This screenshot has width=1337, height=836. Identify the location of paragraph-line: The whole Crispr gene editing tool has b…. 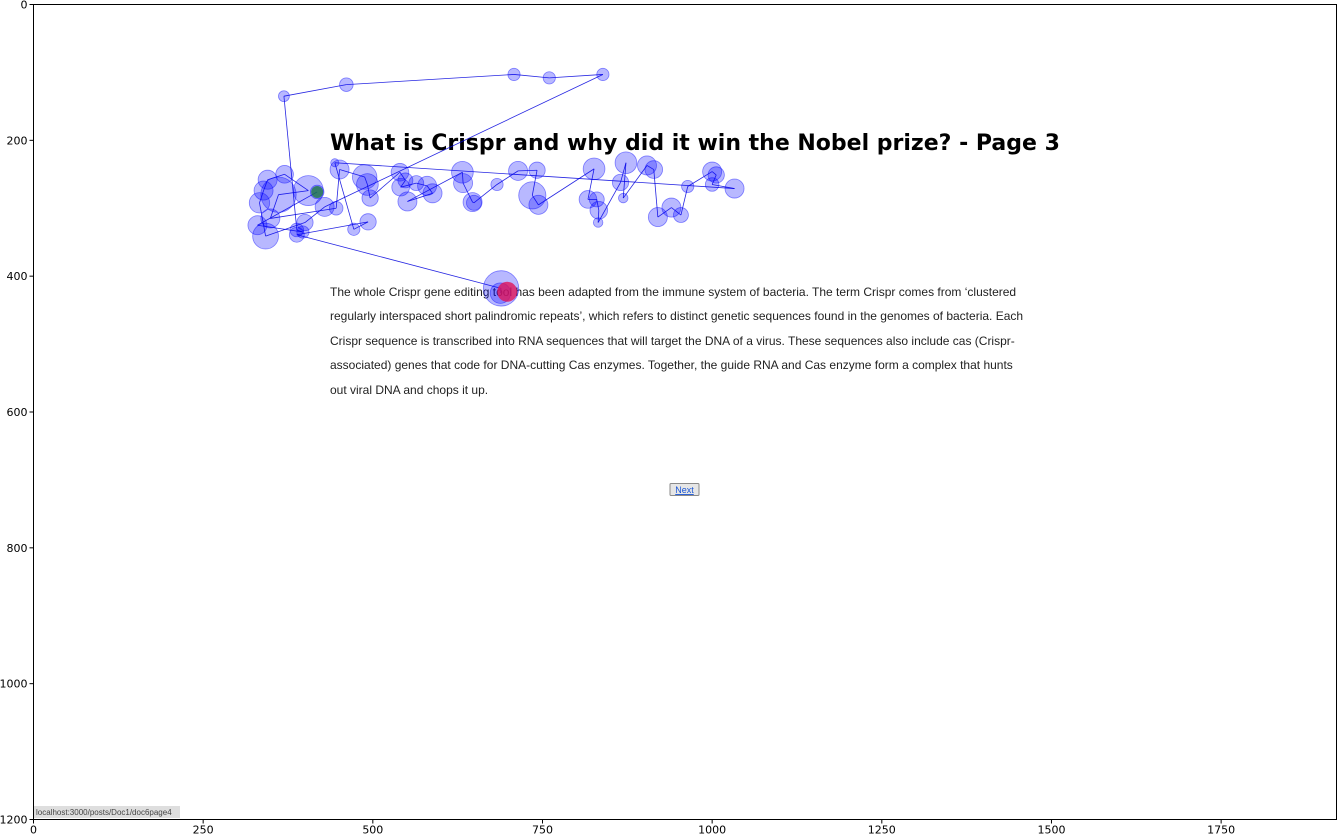
(673, 292).